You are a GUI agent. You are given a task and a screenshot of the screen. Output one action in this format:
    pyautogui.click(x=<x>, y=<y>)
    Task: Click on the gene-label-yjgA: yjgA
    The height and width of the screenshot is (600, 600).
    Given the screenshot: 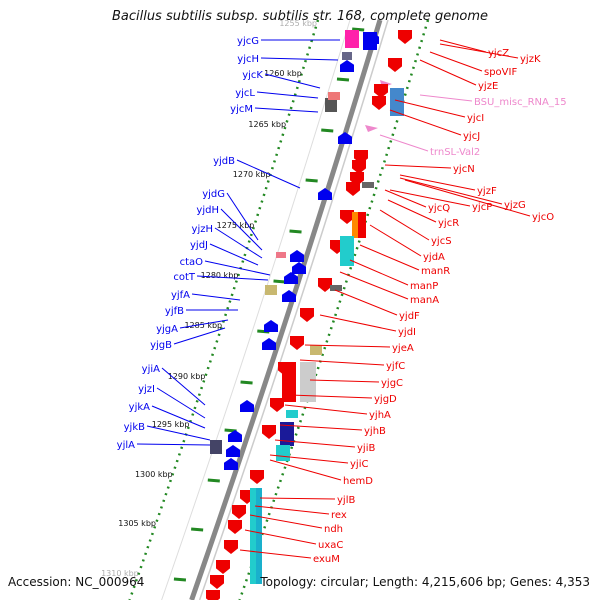 What is the action you would take?
    pyautogui.click(x=167, y=329)
    